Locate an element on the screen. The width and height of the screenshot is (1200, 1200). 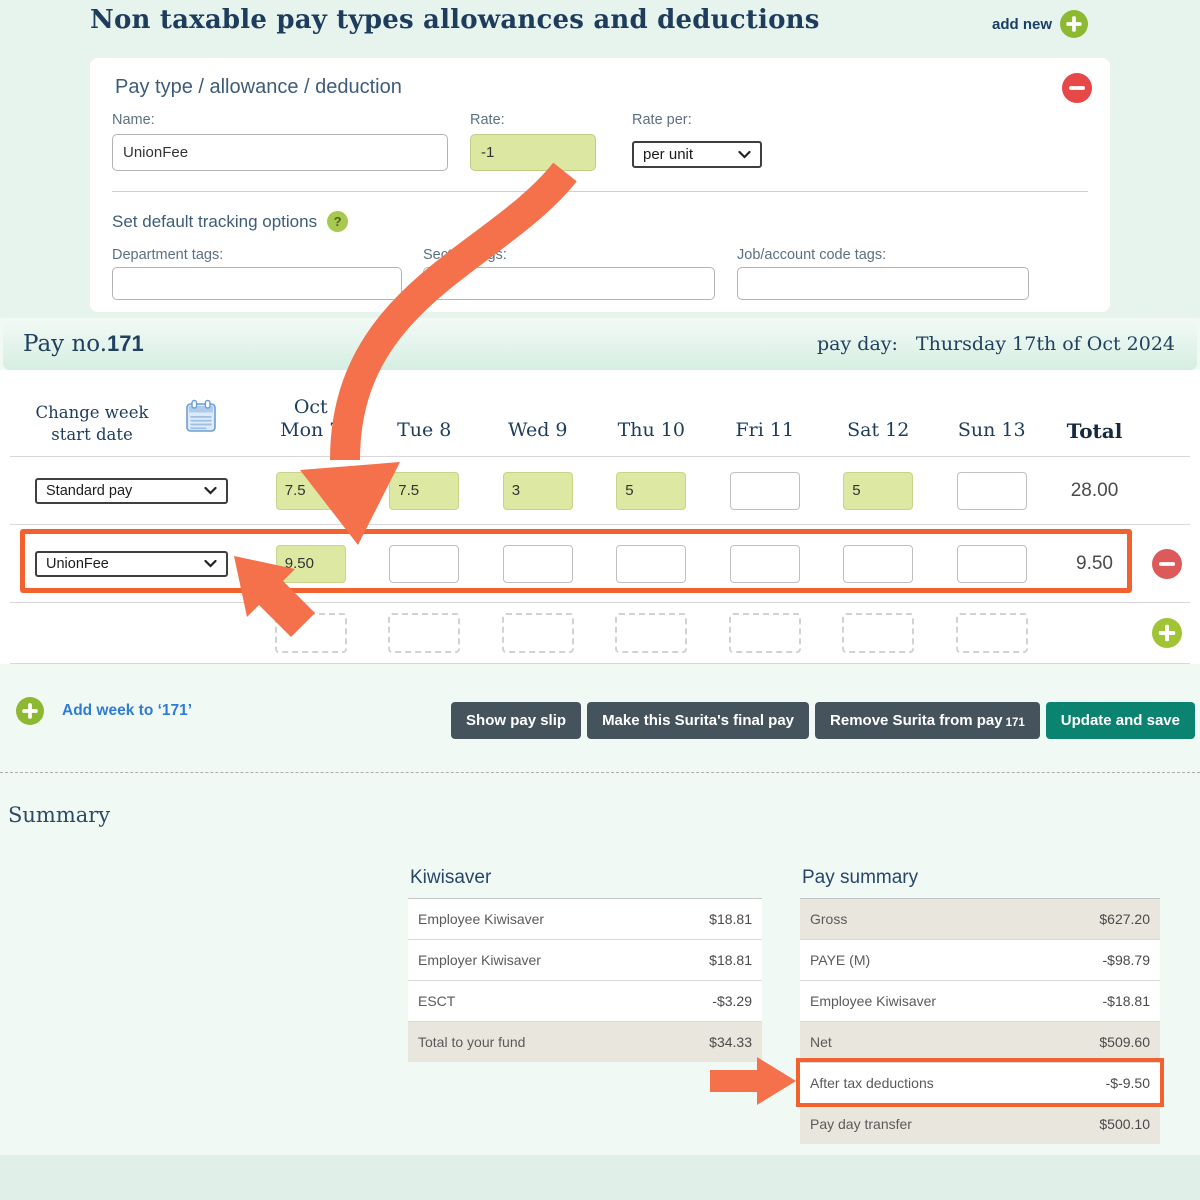
row-add-button is located at coordinates (1166, 633).